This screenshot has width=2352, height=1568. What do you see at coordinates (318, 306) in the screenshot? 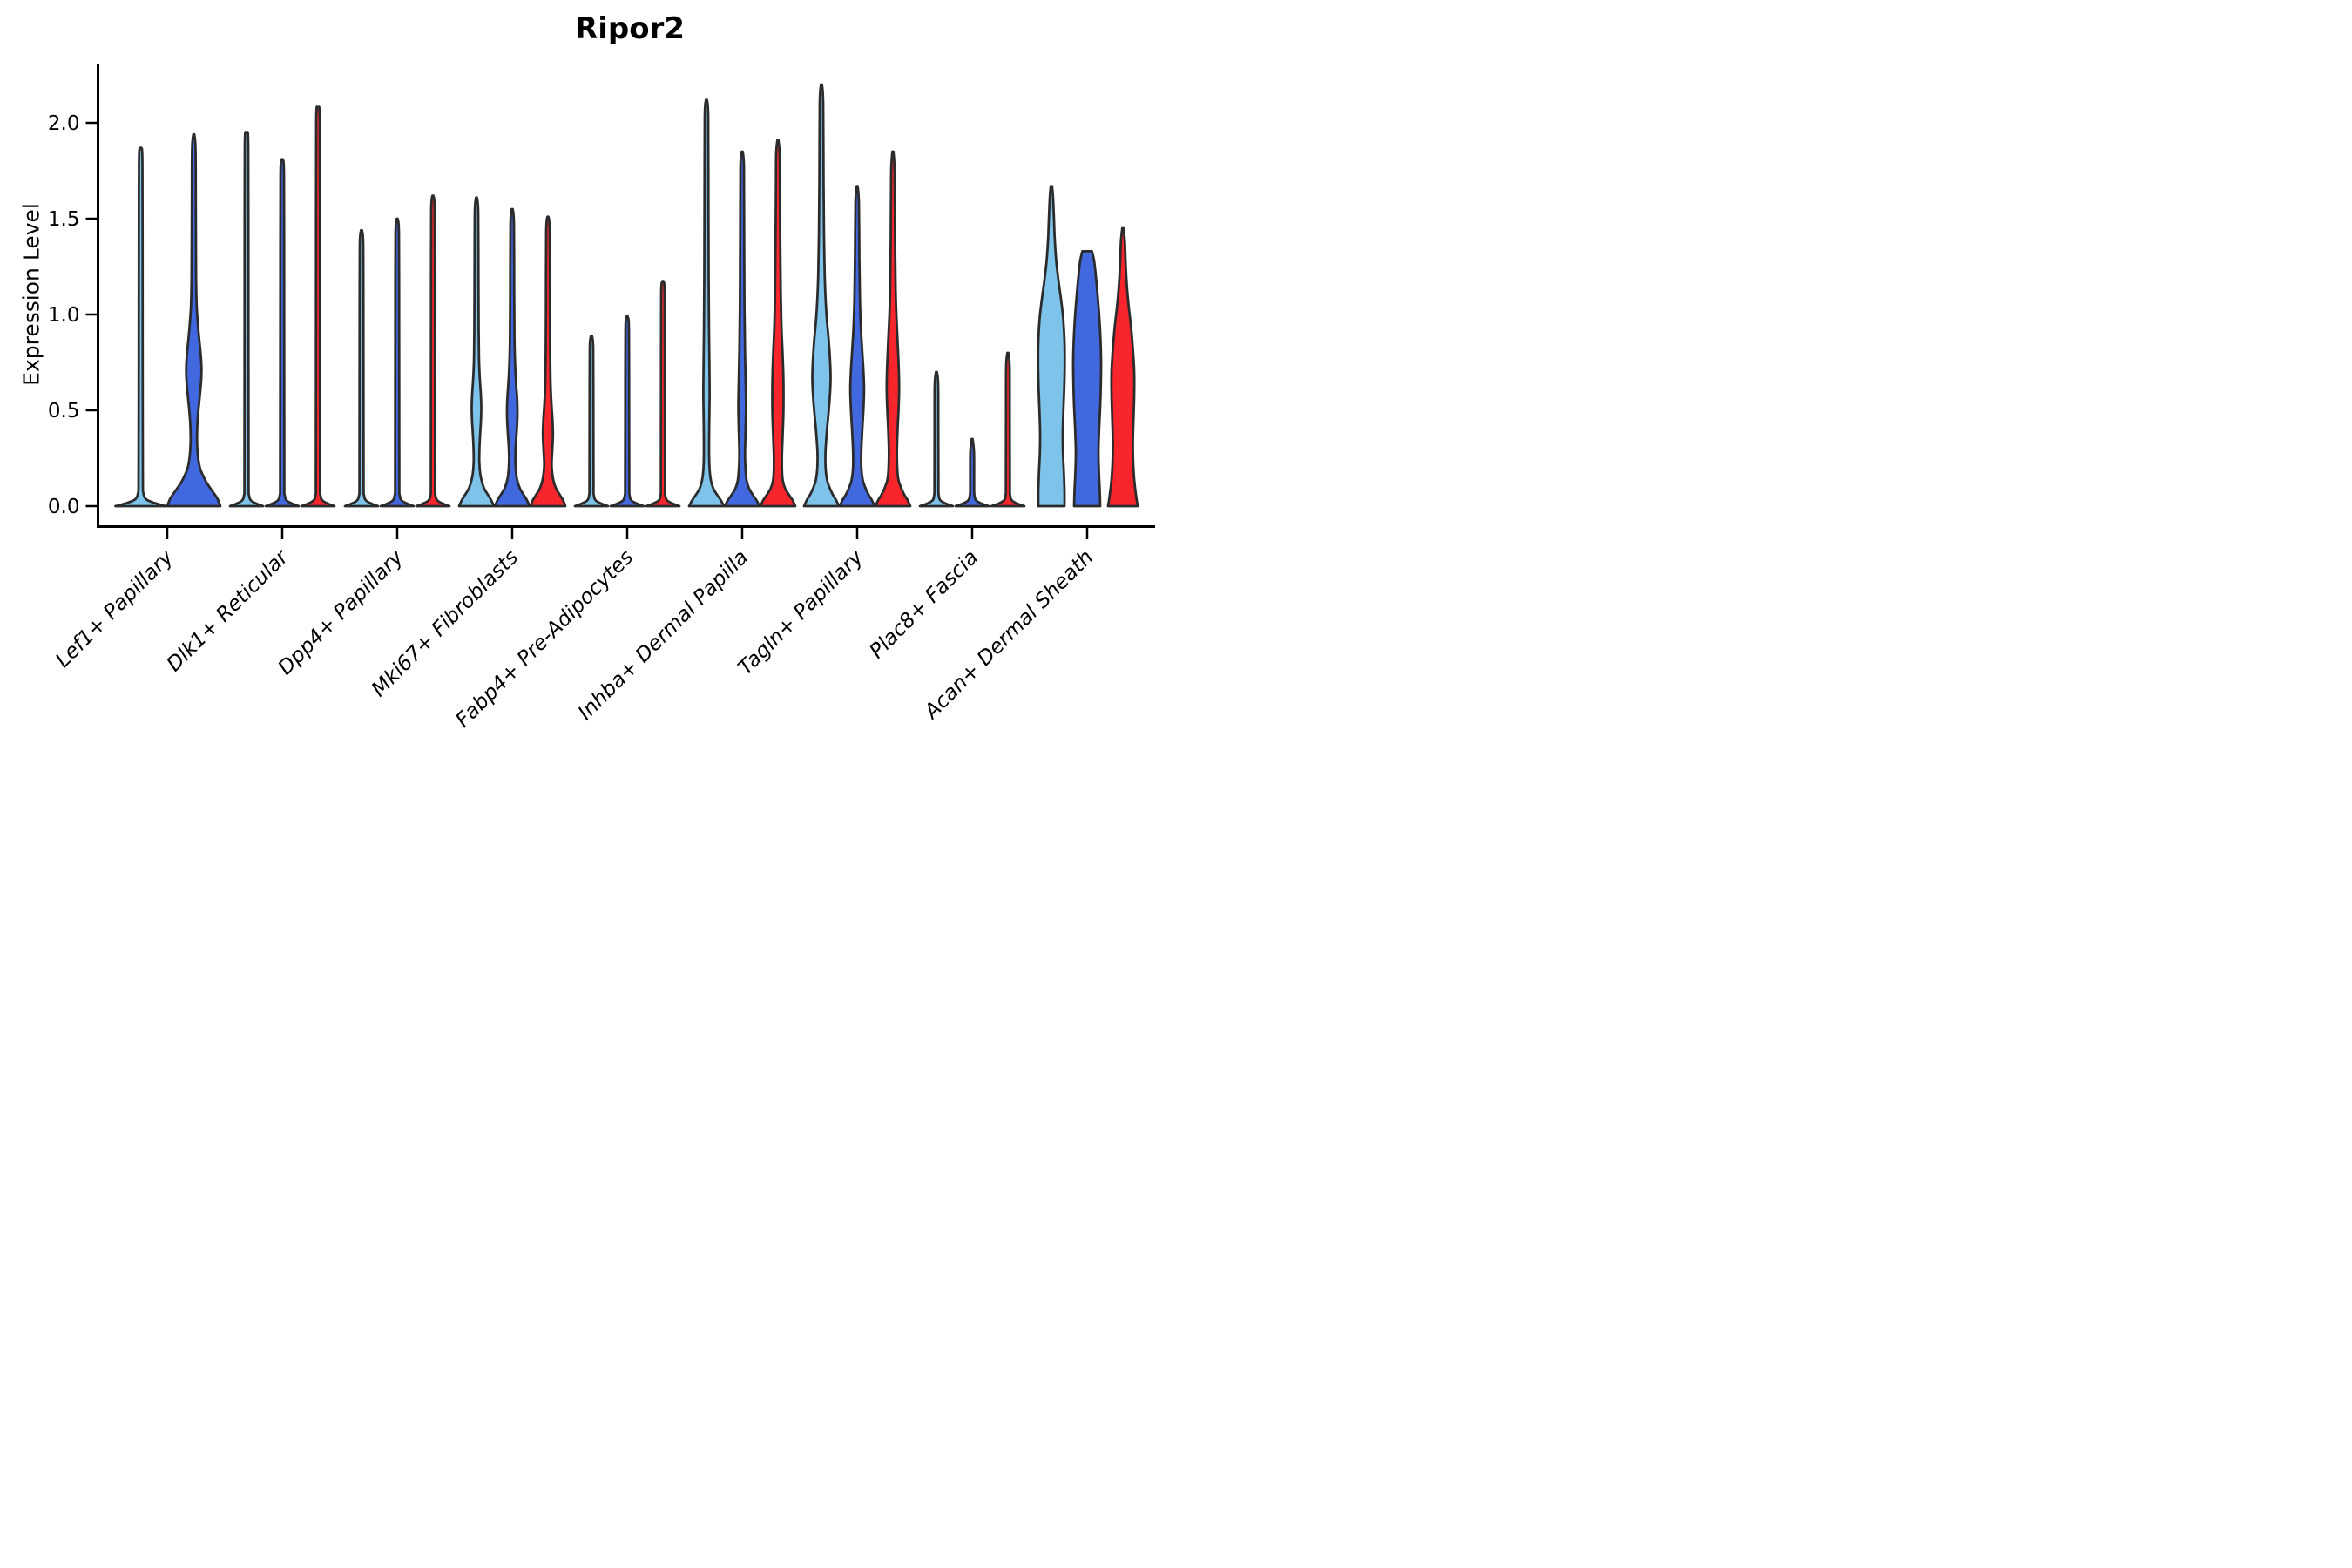
I see `violin-dlk1-red` at bounding box center [318, 306].